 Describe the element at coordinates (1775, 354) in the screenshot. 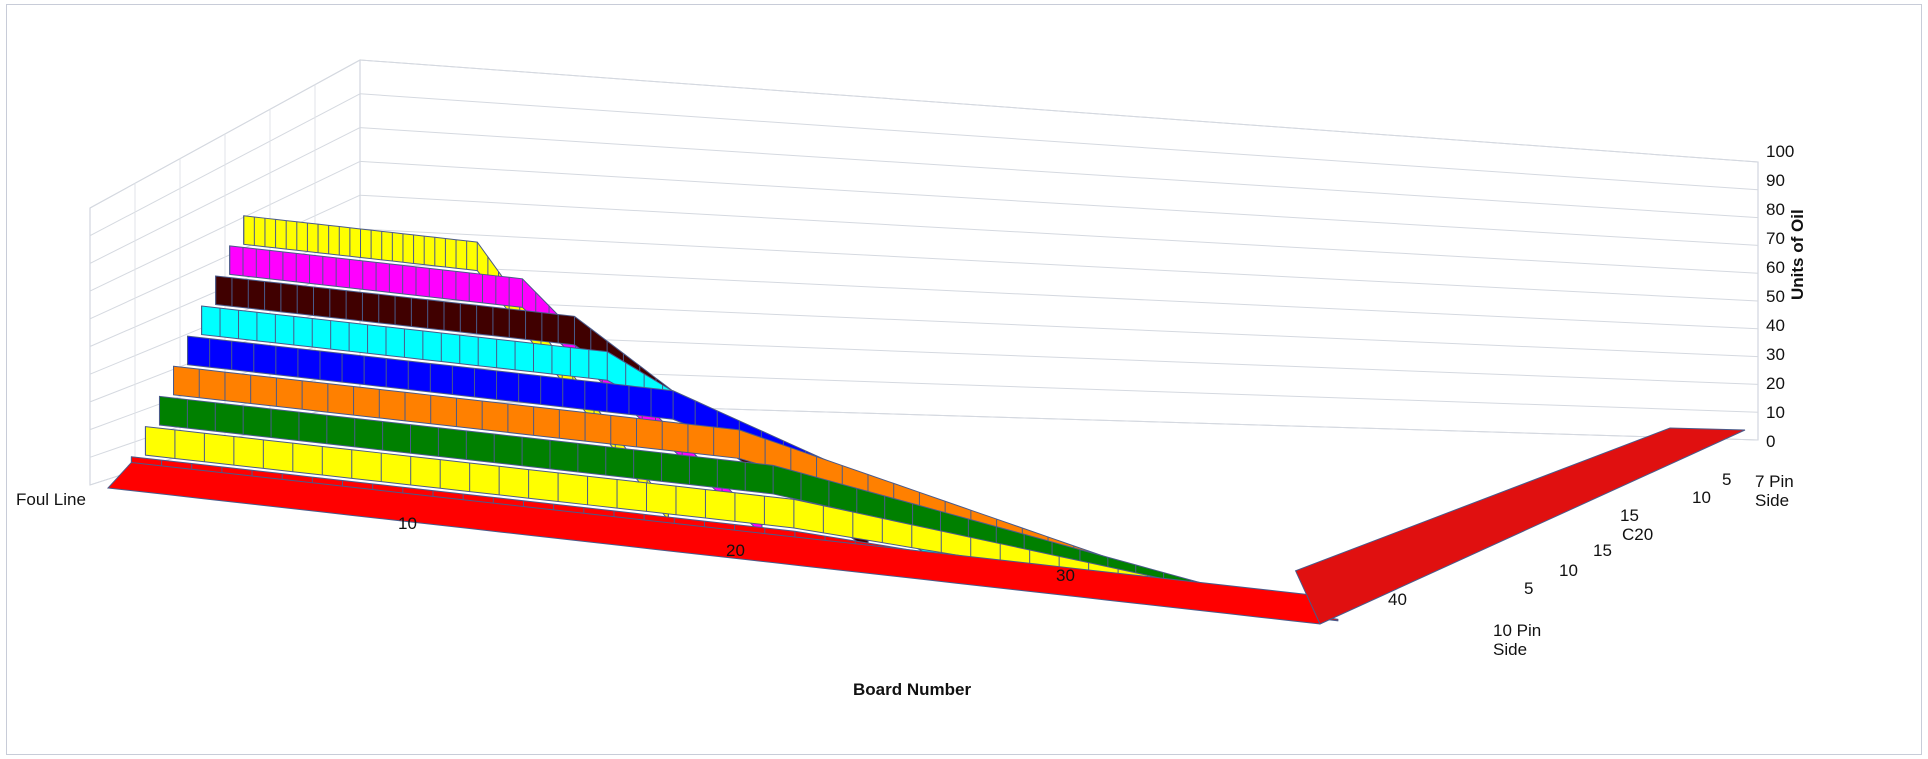

I see `z-tick-label: 30` at that location.